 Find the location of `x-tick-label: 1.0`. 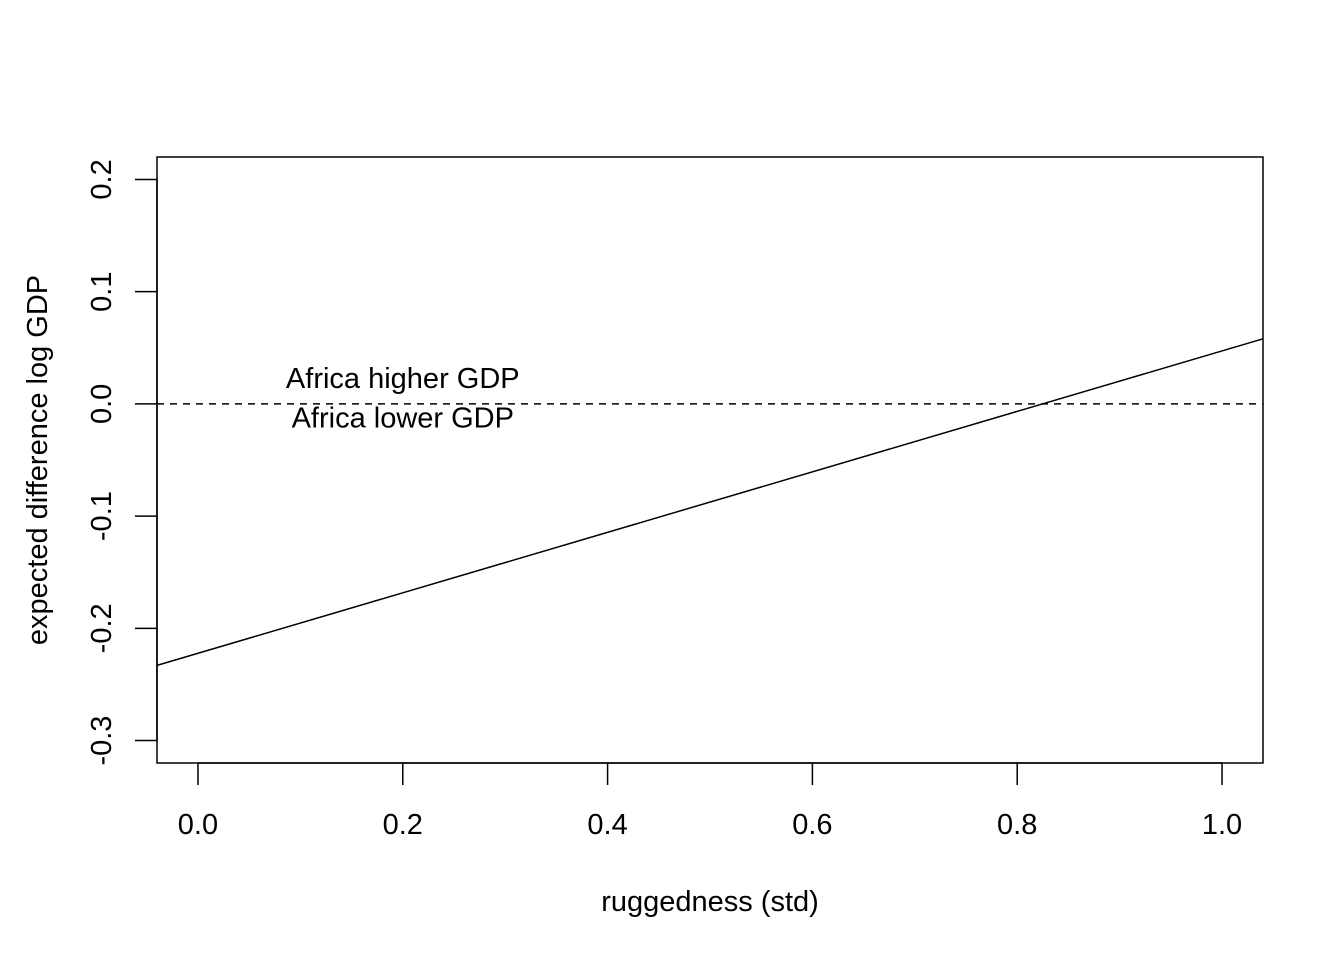

x-tick-label: 1.0 is located at coordinates (1222, 825).